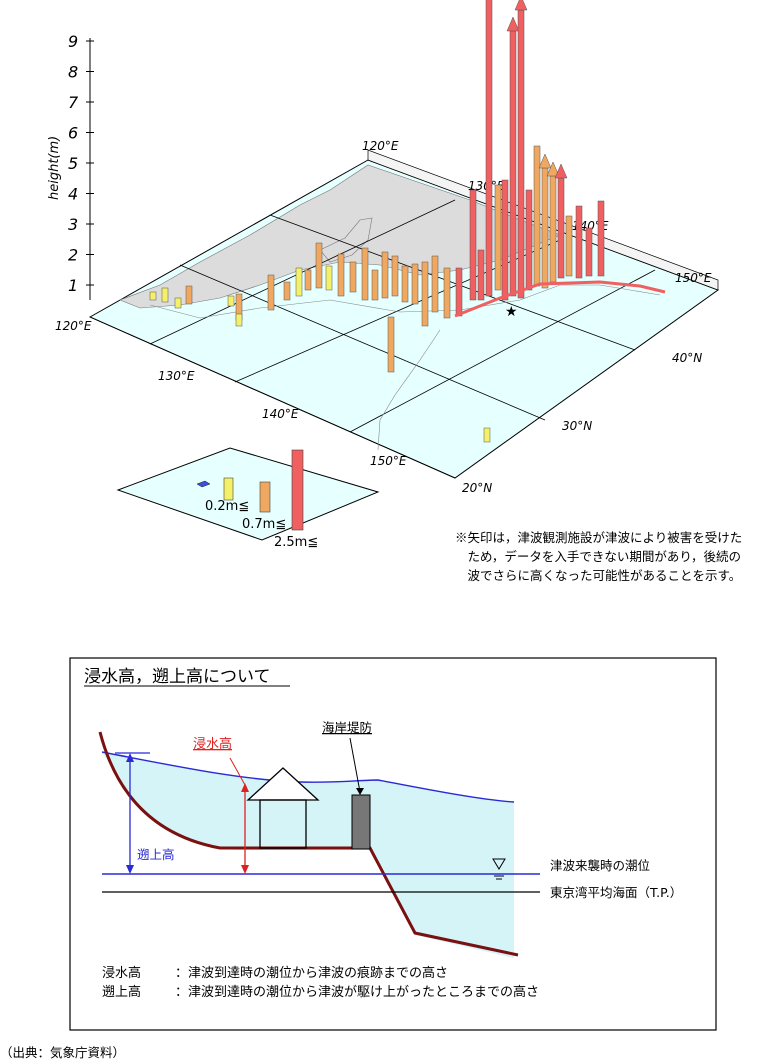 Image resolution: width=776 pixels, height=1061 pixels. I want to click on lon-label-bottom: 150°E, so click(388, 461).